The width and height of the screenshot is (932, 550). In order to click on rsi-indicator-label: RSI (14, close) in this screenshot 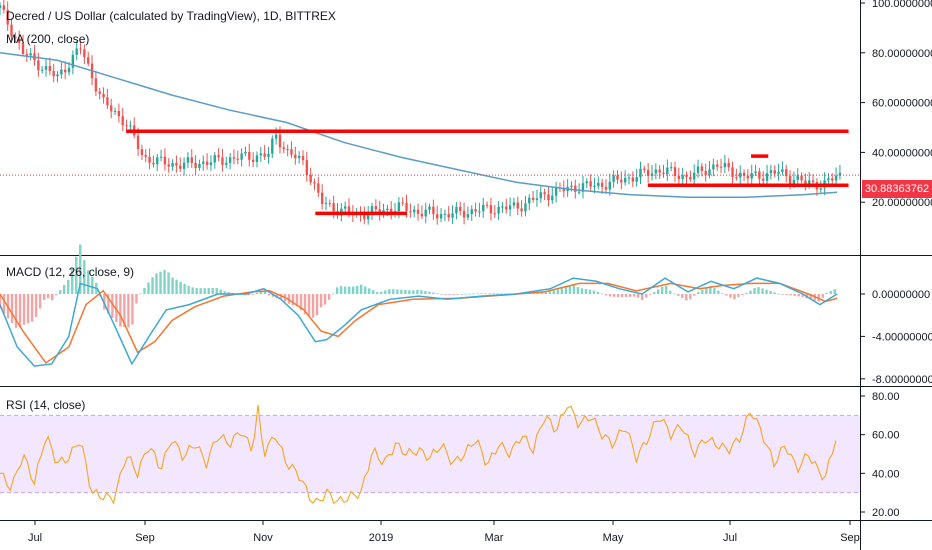, I will do `click(46, 405)`.